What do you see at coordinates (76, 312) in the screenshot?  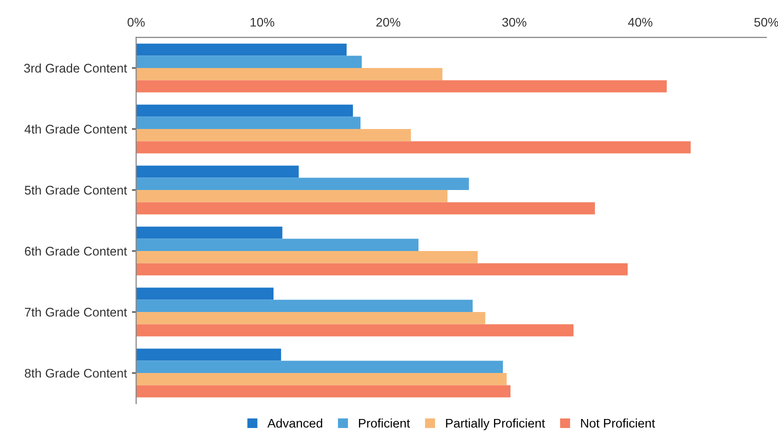 I see `y-tick-label: 7th Grade Content` at bounding box center [76, 312].